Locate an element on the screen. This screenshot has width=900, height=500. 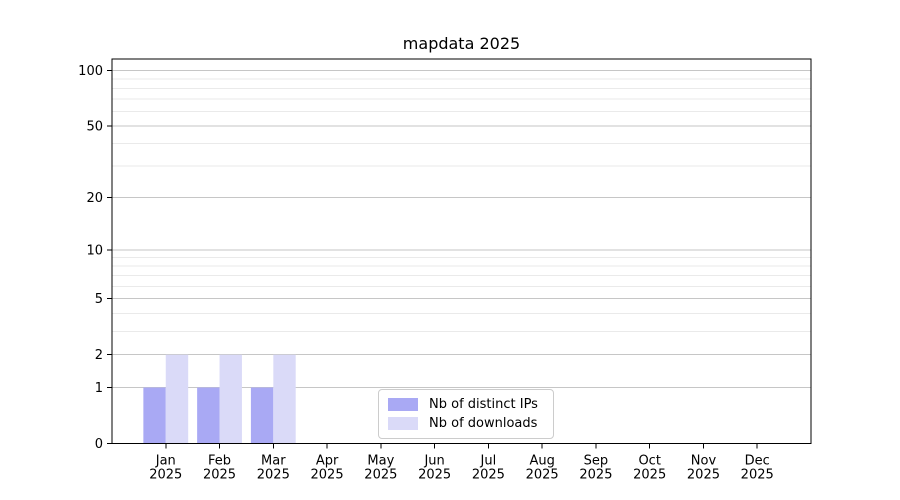
bar-nb-of-distinct-ips-feb is located at coordinates (208, 415).